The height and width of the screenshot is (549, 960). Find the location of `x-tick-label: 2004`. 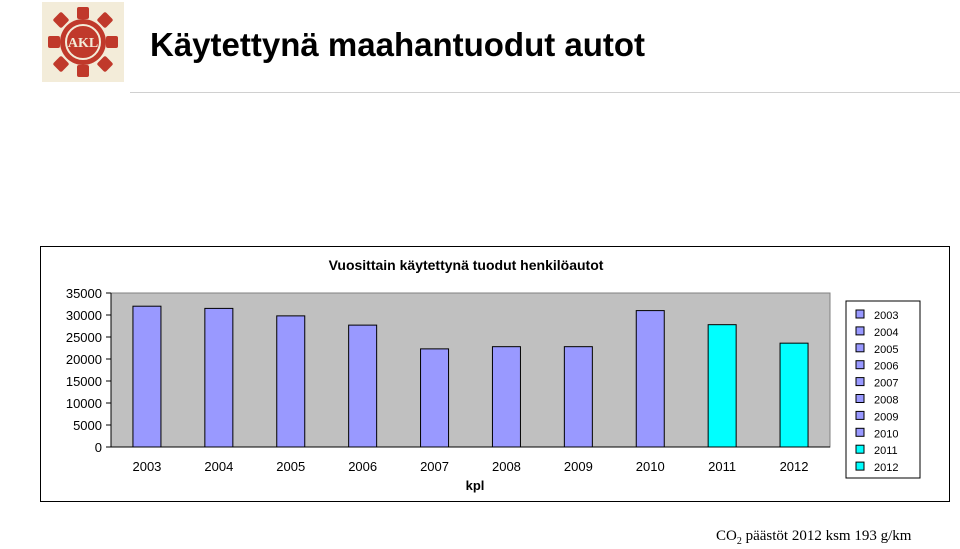

x-tick-label: 2004 is located at coordinates (218, 466).